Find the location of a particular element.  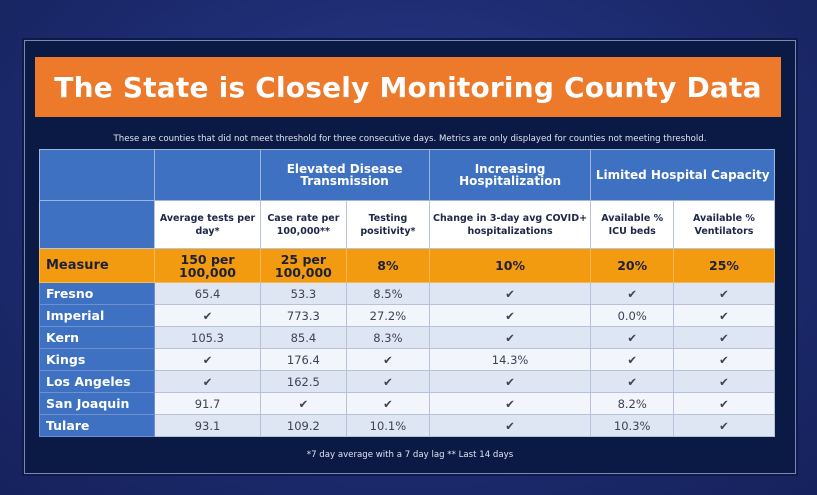

cell-case-rate: 162.5 is located at coordinates (303, 381).